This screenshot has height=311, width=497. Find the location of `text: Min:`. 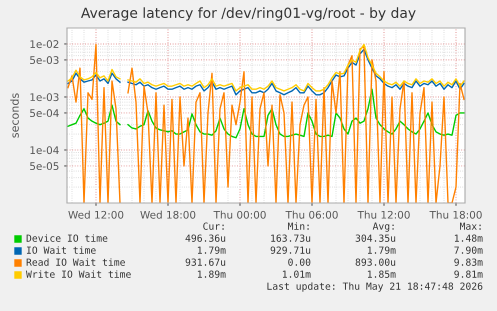

text: Min: is located at coordinates (298, 226).